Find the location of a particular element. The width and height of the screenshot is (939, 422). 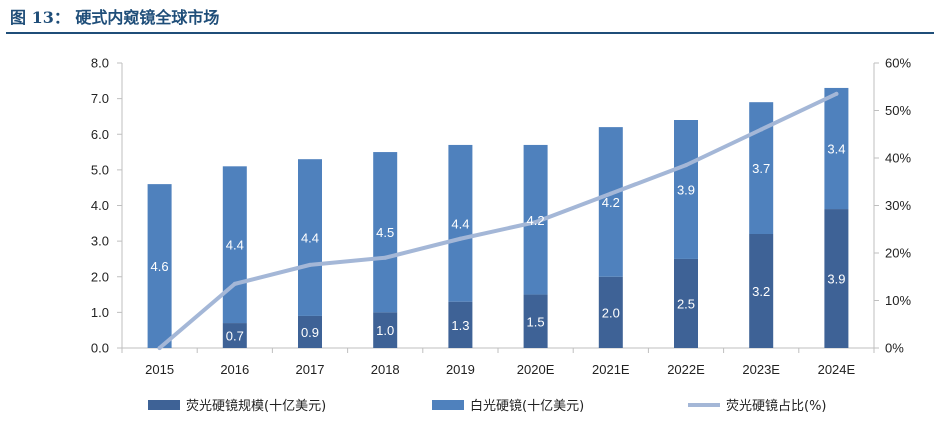

y-left-tick-label: 6.0 is located at coordinates (100, 134).